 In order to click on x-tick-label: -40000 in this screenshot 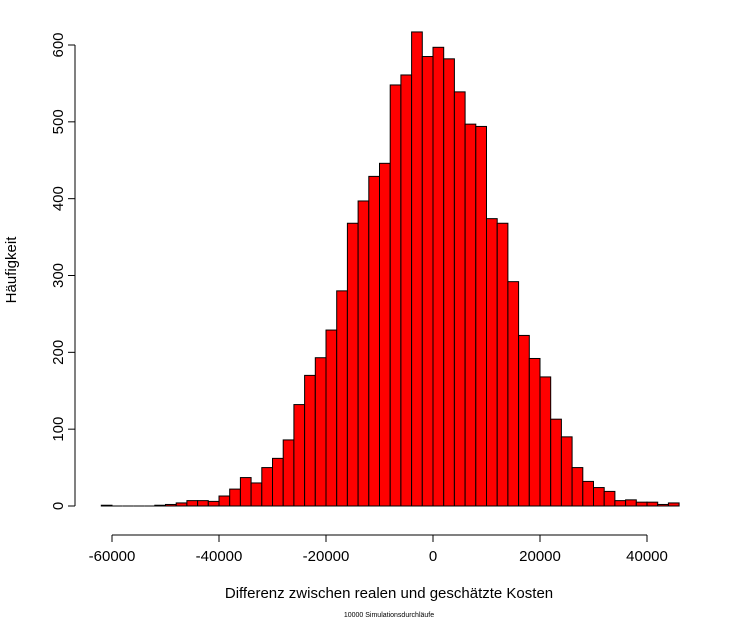, I will do `click(219, 556)`.